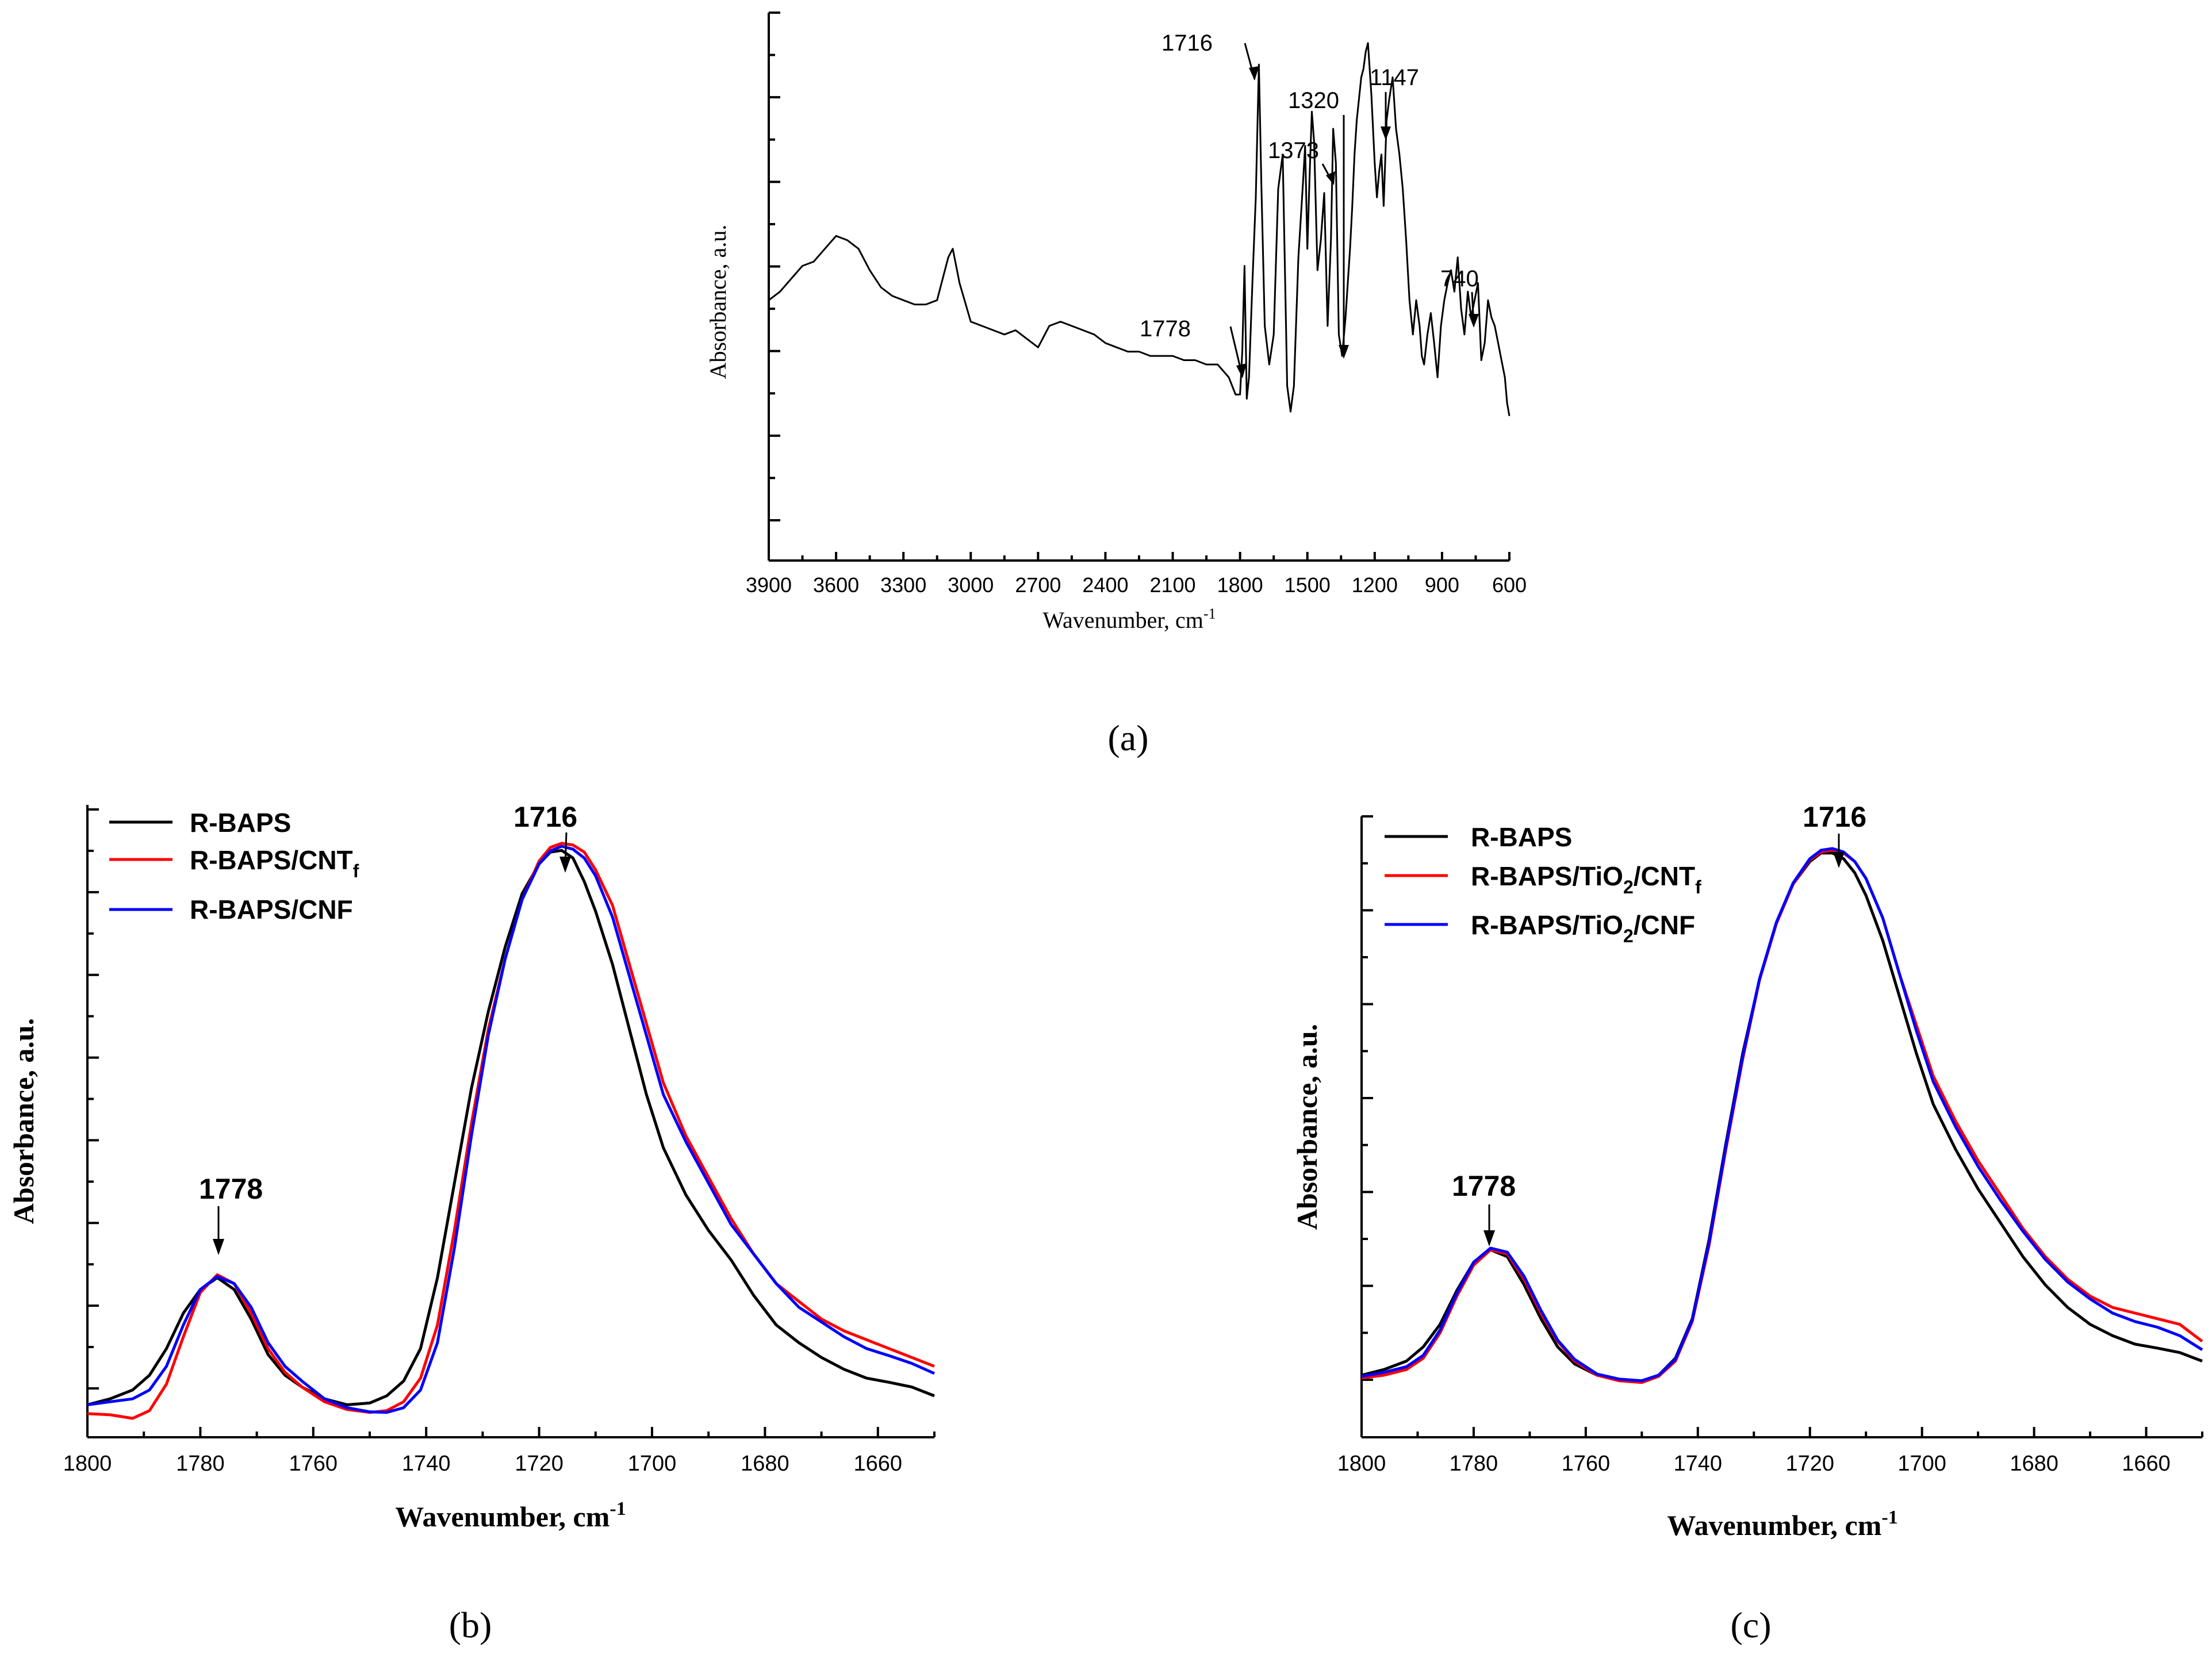 This screenshot has height=1654, width=2212. What do you see at coordinates (1375, 585) in the screenshot?
I see `panel-a-xtick-label: 1200` at bounding box center [1375, 585].